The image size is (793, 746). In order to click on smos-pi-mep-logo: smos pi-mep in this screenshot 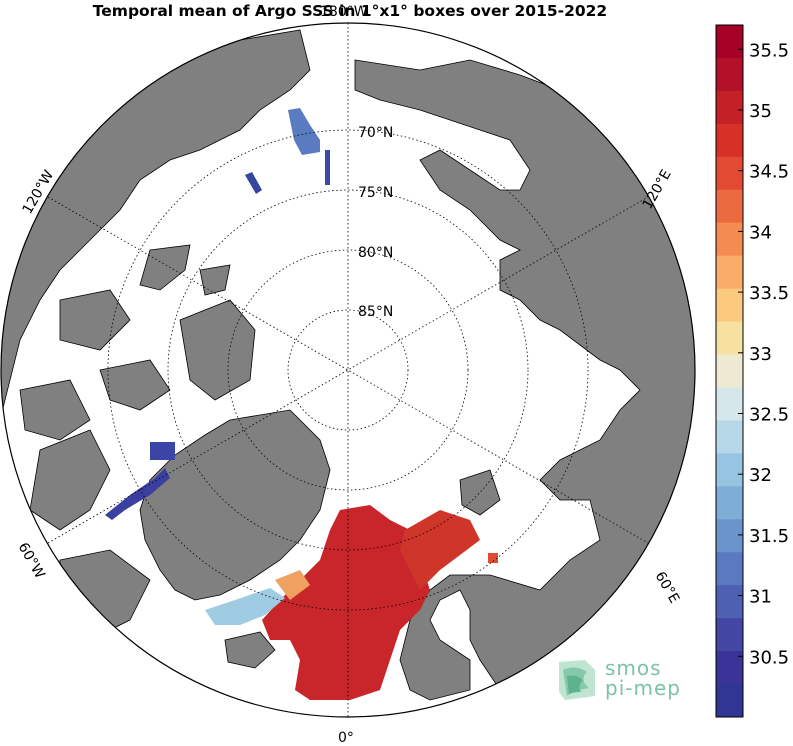, I will do `click(630, 681)`.